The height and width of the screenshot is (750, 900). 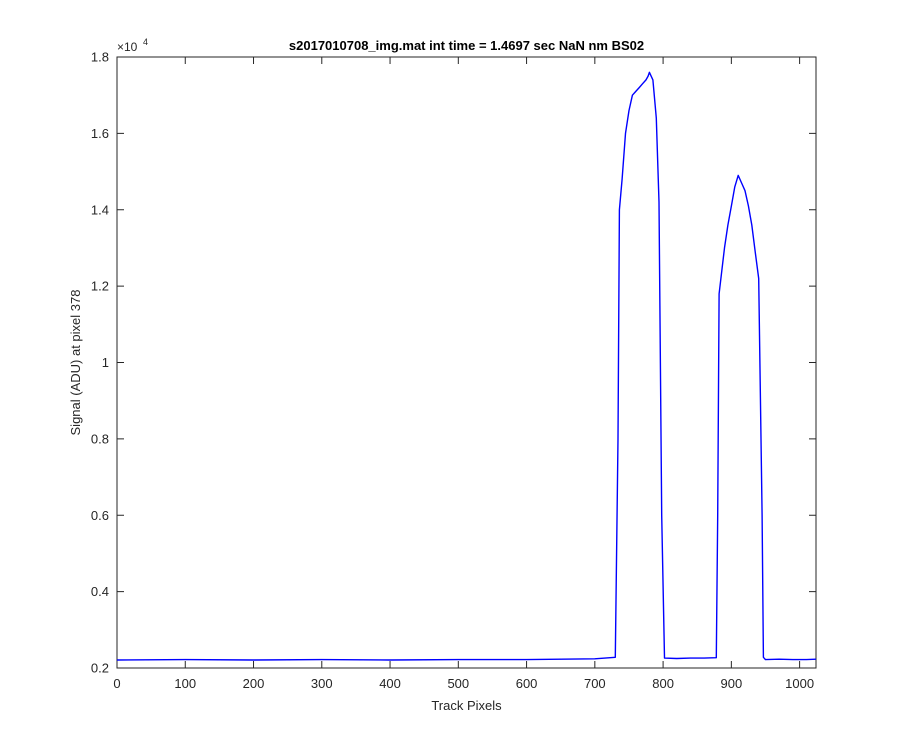 I want to click on y-tick-label: 0.8, so click(x=100, y=438).